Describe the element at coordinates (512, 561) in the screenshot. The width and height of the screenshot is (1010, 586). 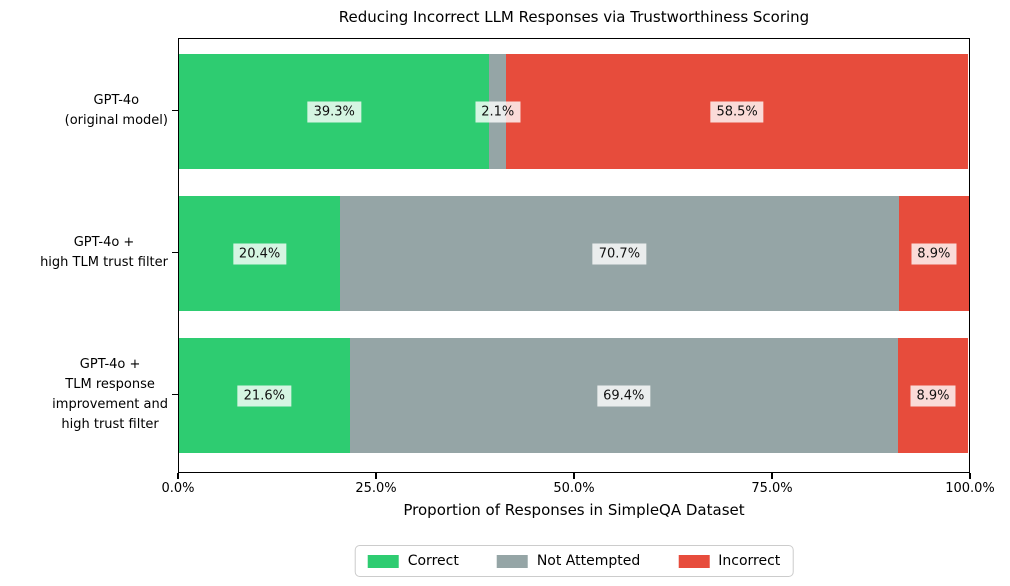
I see `legend-swatch-not-attempted` at that location.